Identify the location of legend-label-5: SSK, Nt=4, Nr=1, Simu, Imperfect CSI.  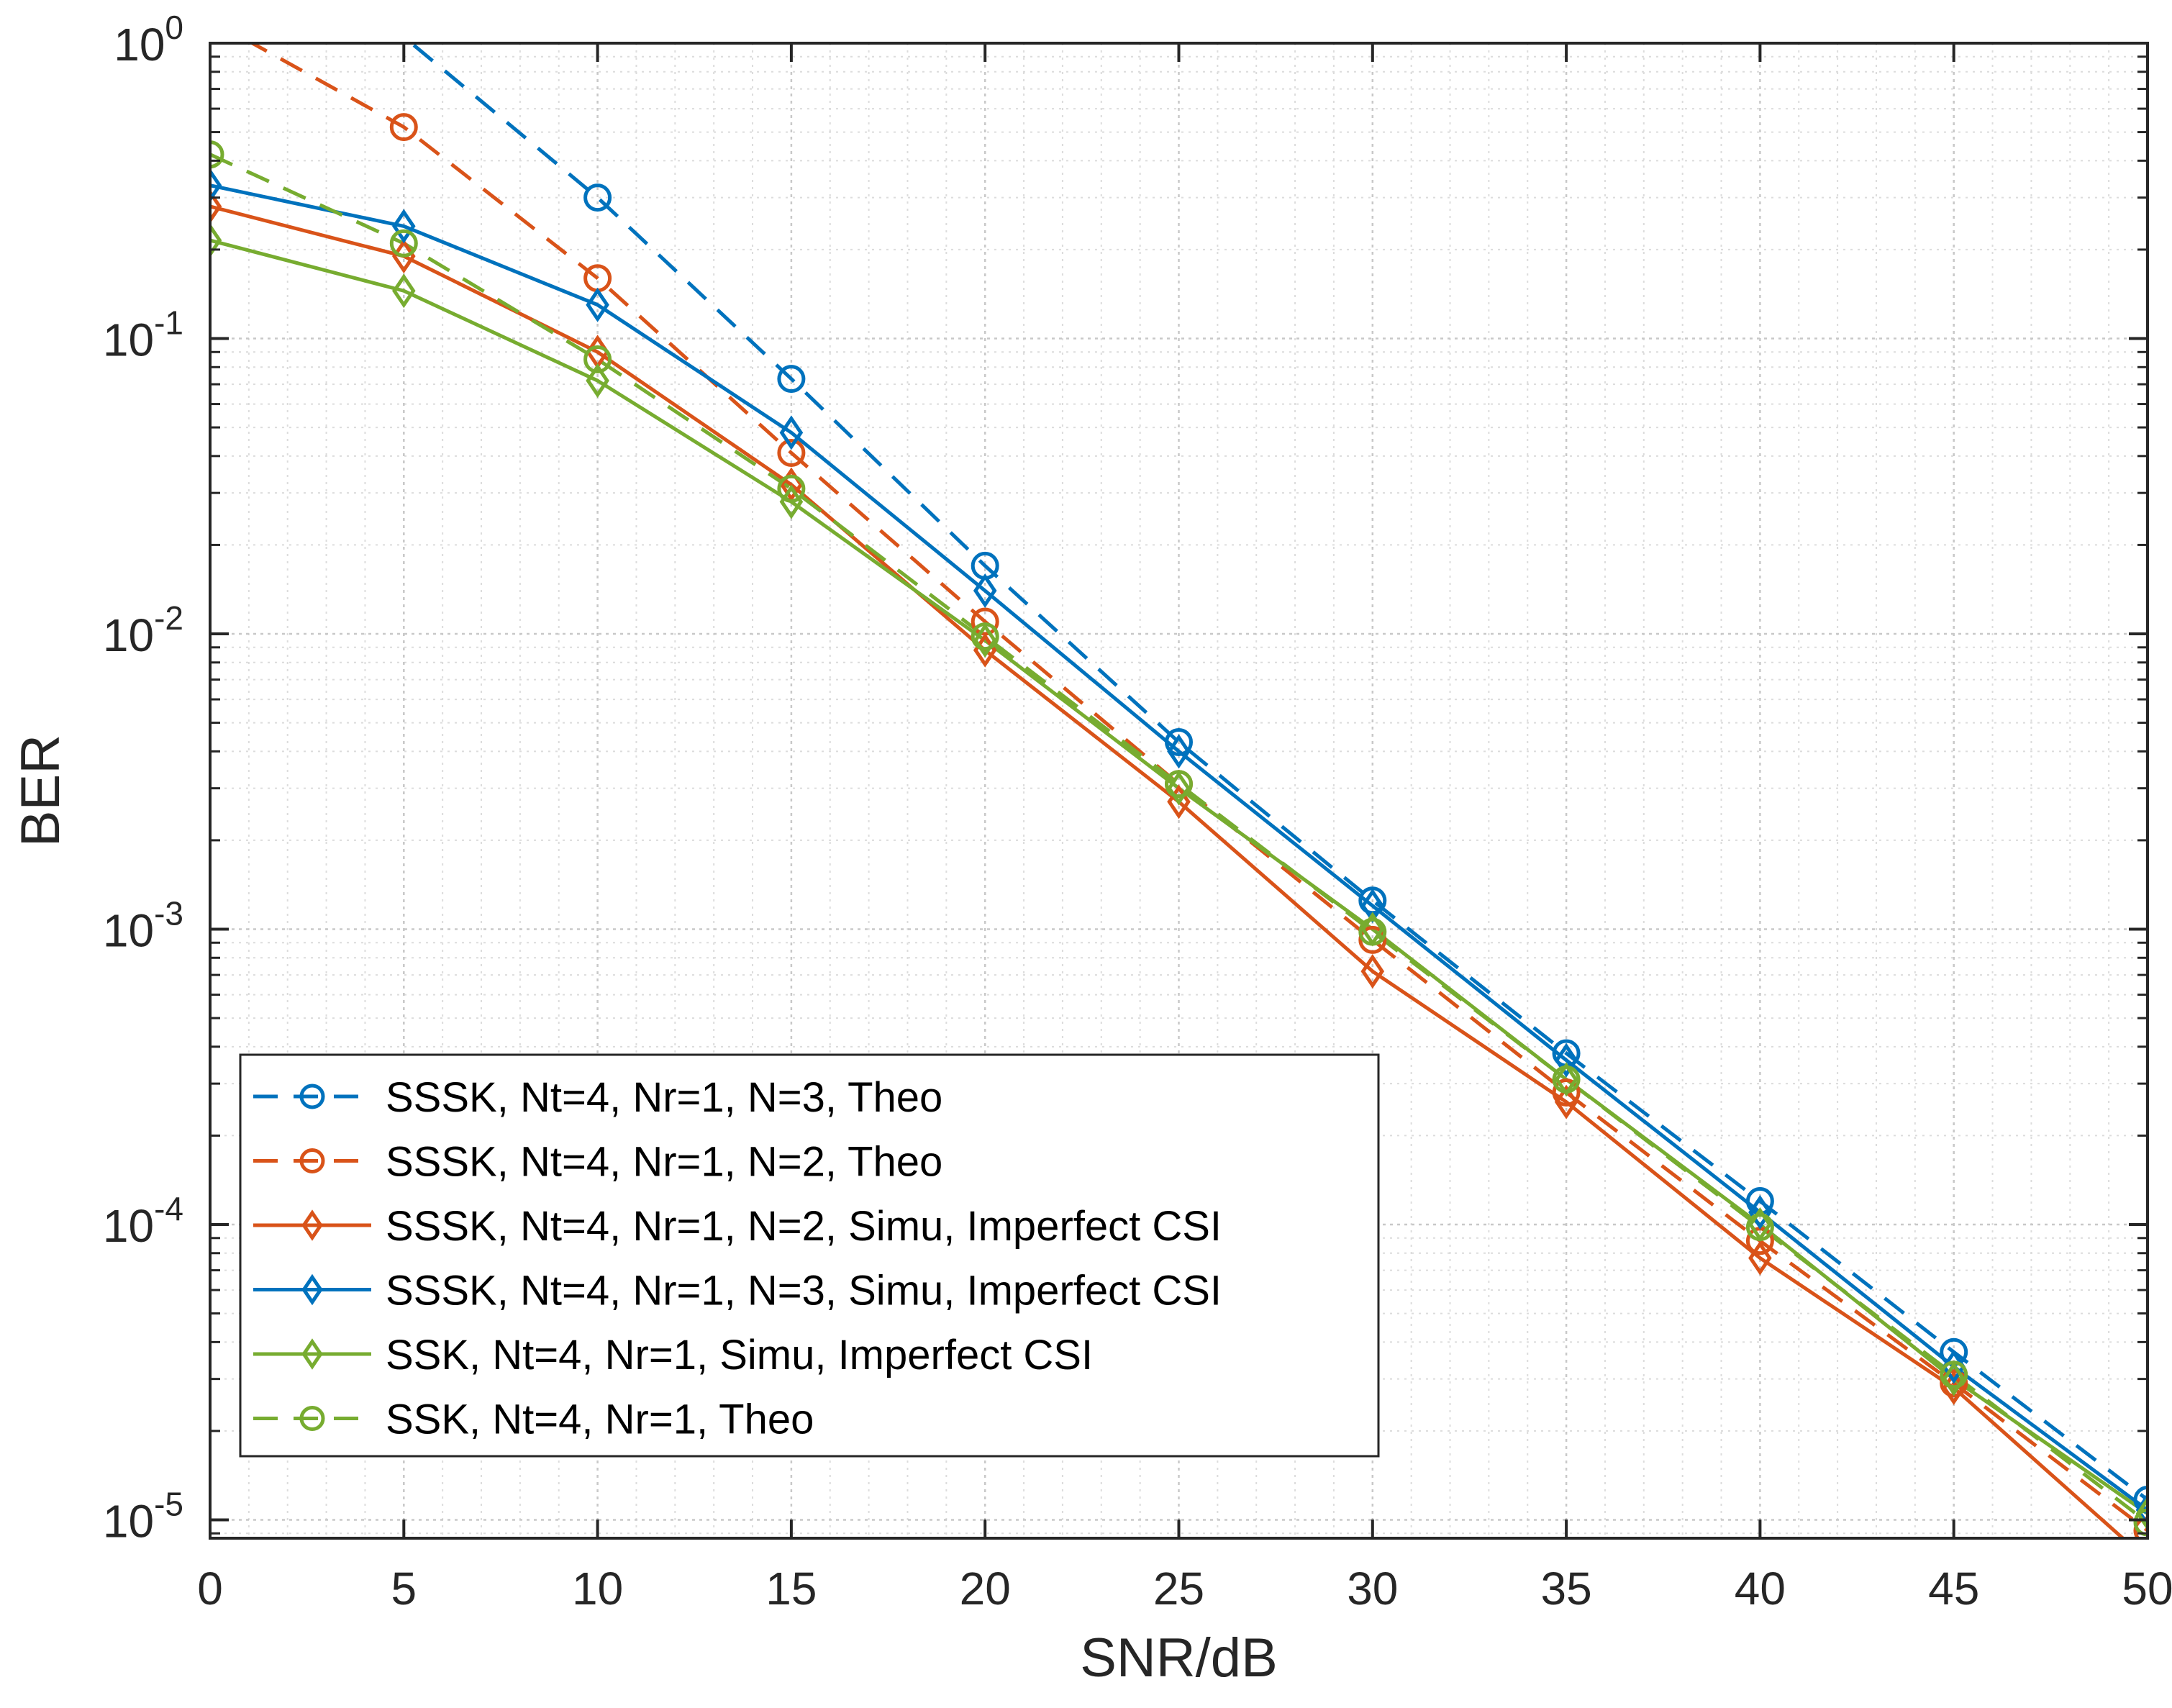
(739, 1355).